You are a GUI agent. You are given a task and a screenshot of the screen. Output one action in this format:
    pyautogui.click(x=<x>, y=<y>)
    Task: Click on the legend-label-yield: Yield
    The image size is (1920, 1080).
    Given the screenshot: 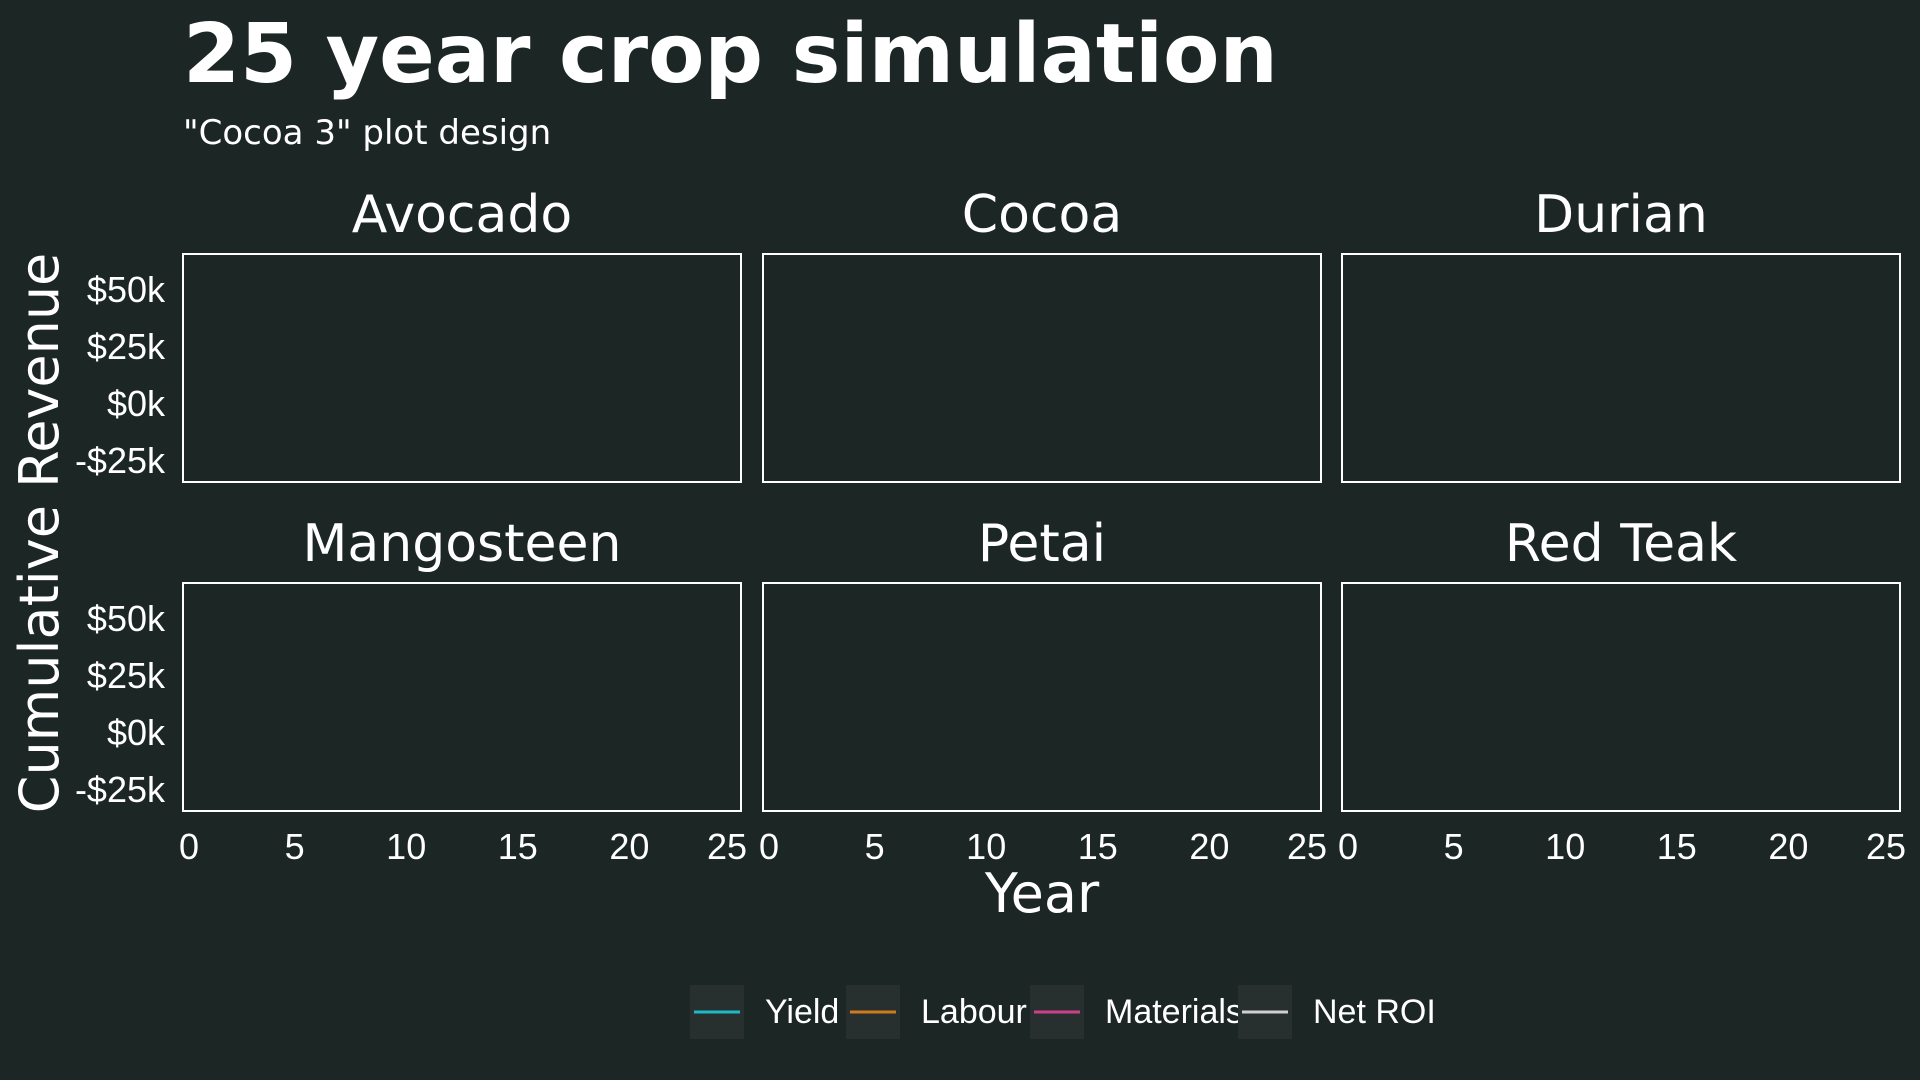 What is the action you would take?
    pyautogui.click(x=802, y=1012)
    